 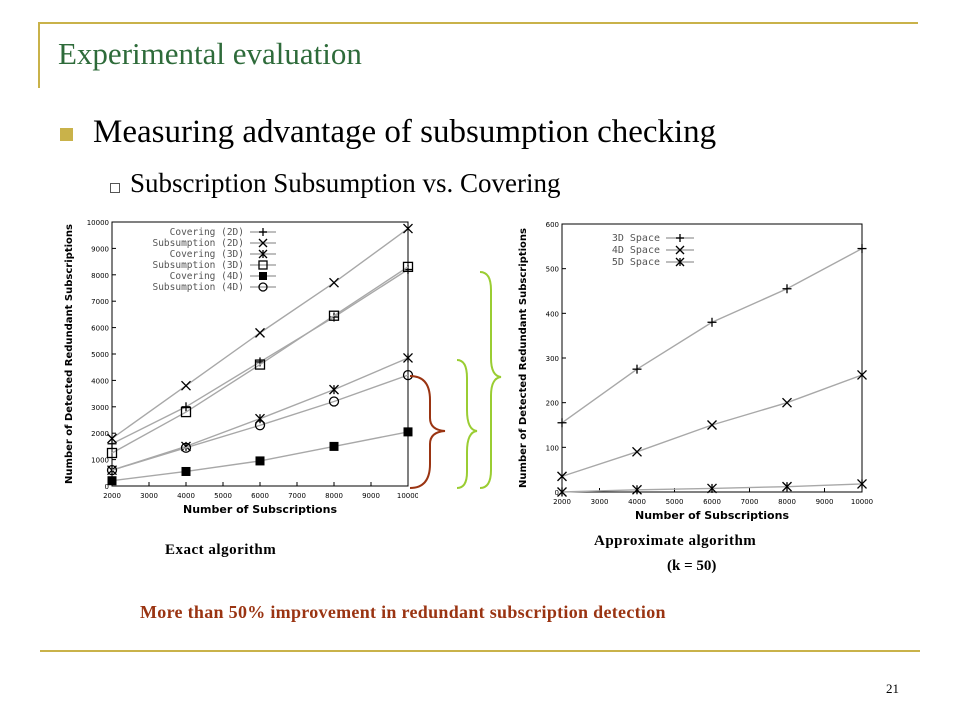 I want to click on caption-approximate-algorithm: Approximate algorithm, so click(x=675, y=541).